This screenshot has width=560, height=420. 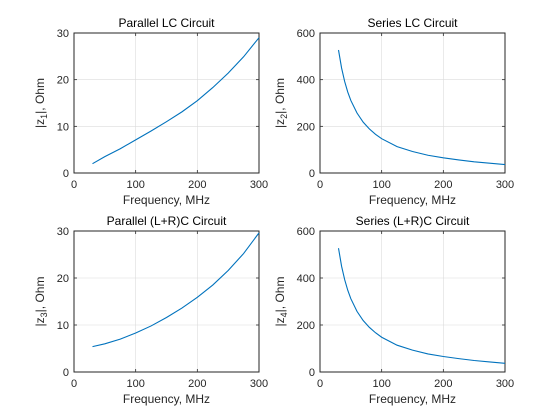 I want to click on y-axis-label: |z2|, Ohm, so click(x=281, y=103).